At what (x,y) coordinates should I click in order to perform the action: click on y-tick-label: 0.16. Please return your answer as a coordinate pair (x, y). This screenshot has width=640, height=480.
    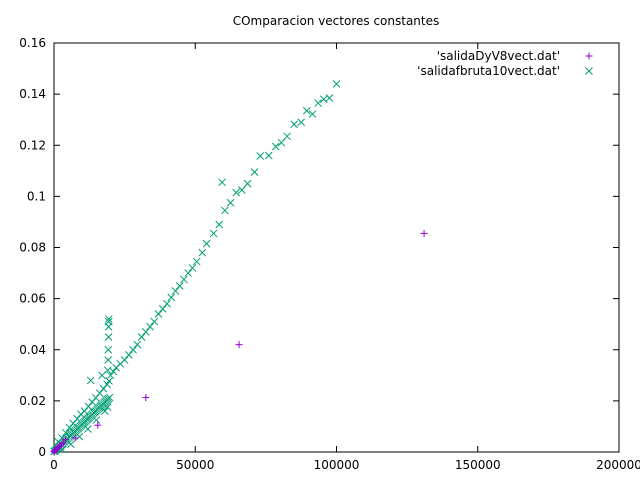
    Looking at the image, I should click on (32, 43).